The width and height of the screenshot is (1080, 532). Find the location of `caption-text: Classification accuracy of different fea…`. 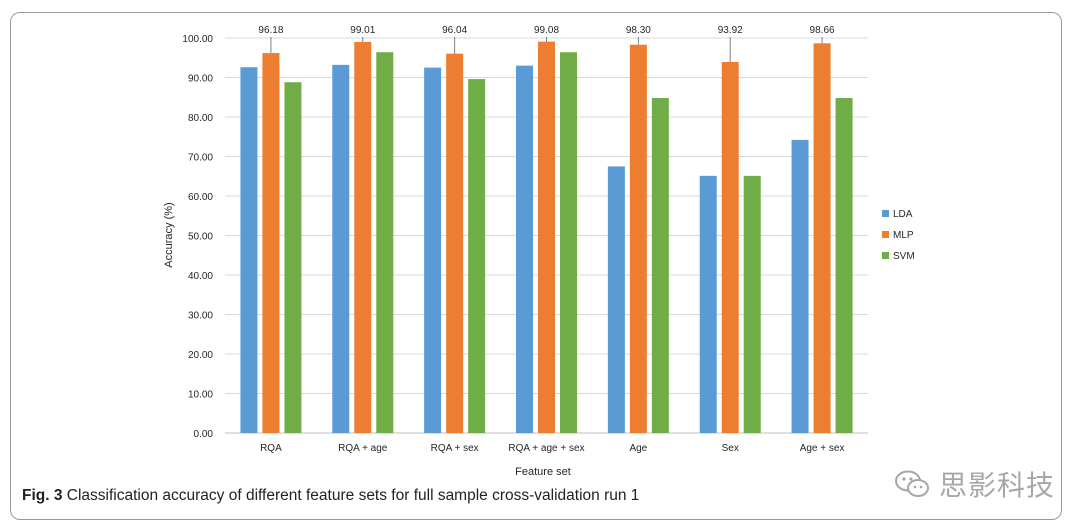

caption-text: Classification accuracy of different fea… is located at coordinates (351, 495).